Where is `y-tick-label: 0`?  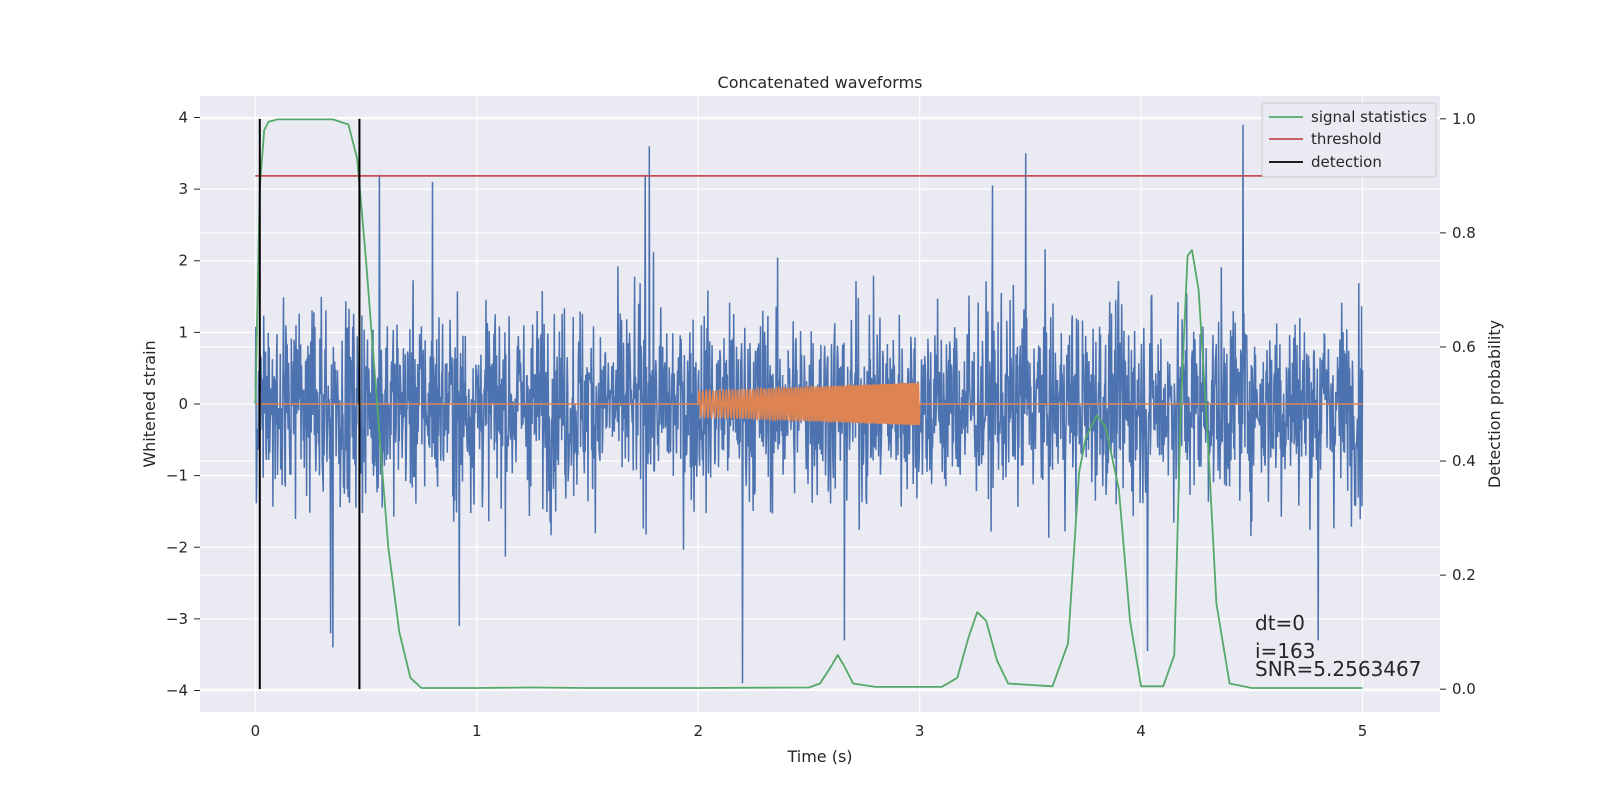
y-tick-label: 0 is located at coordinates (183, 404).